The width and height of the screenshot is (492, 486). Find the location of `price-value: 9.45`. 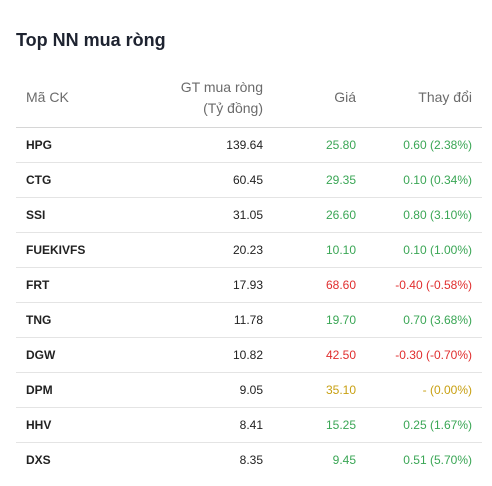

price-value: 9.45 is located at coordinates (344, 460).